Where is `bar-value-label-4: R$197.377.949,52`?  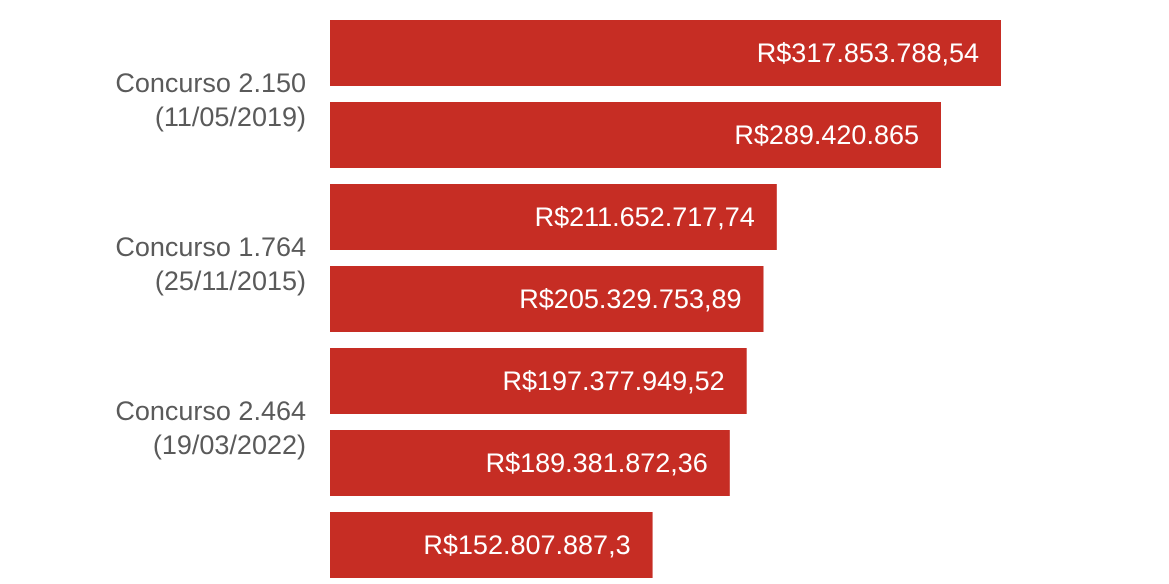
bar-value-label-4: R$197.377.949,52 is located at coordinates (613, 381).